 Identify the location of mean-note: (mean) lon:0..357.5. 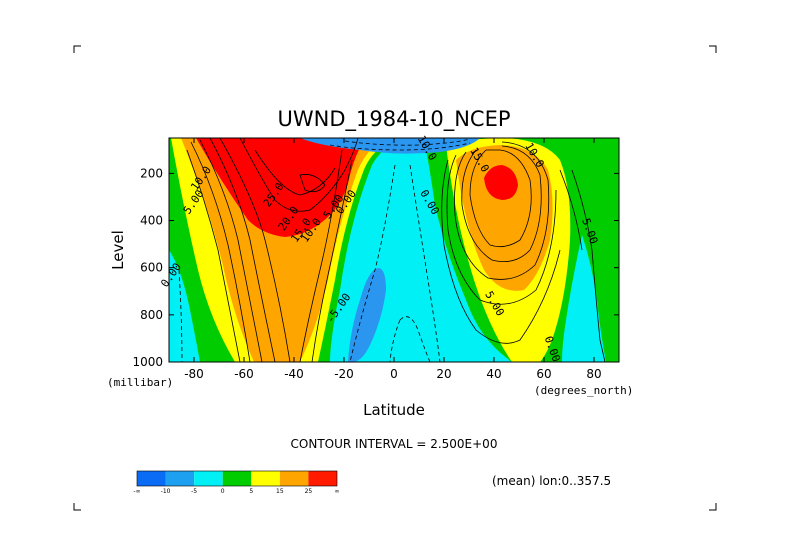
(551, 481).